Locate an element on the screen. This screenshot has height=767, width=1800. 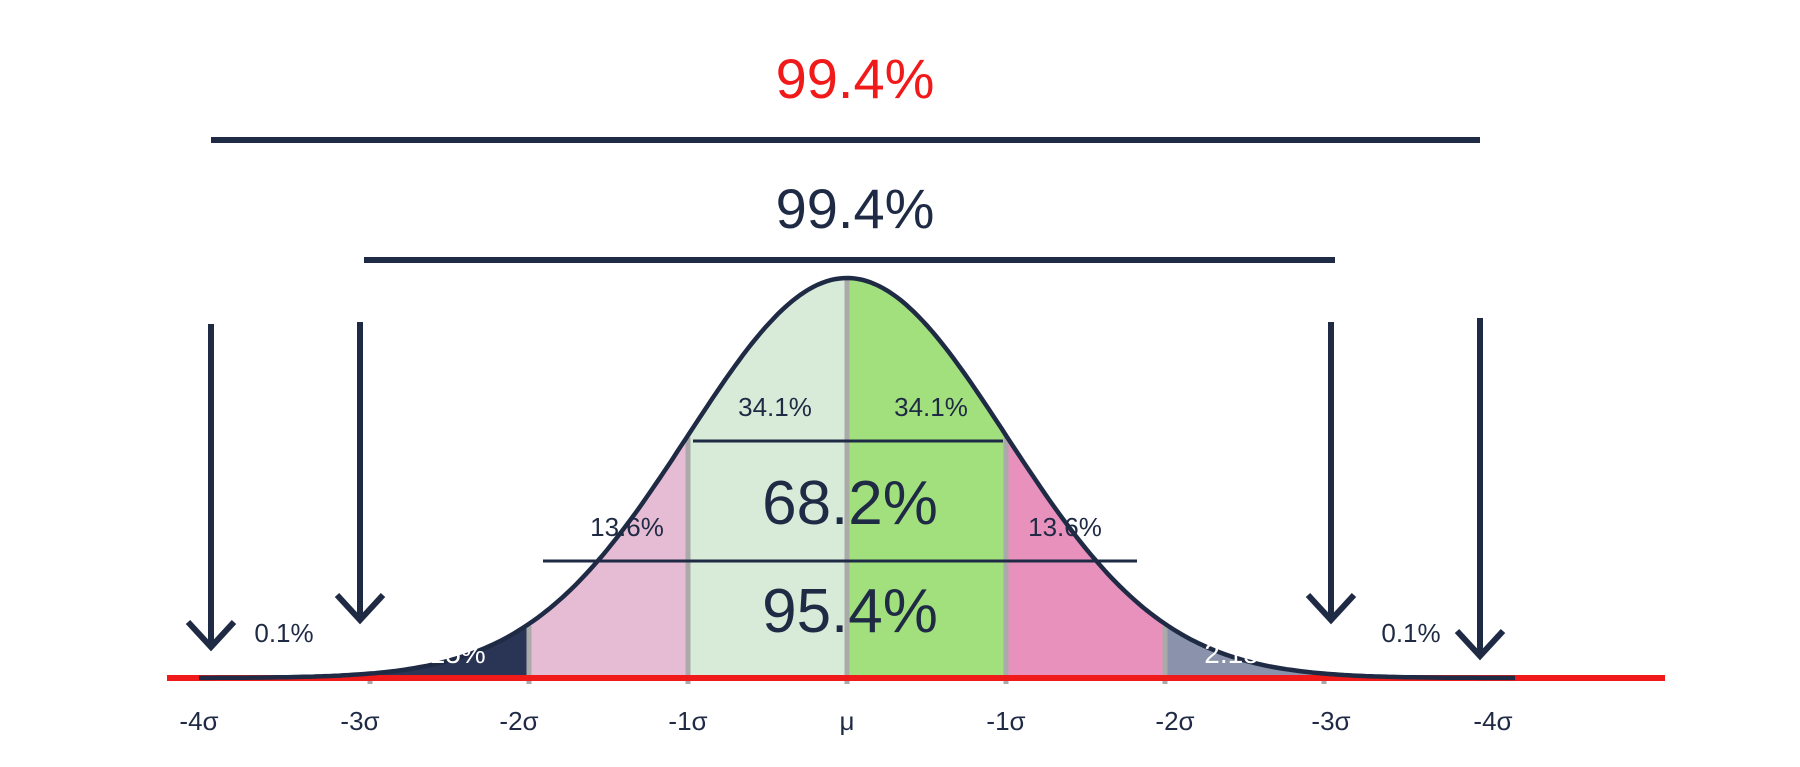
left-inner-arrow is located at coordinates (360, 473).